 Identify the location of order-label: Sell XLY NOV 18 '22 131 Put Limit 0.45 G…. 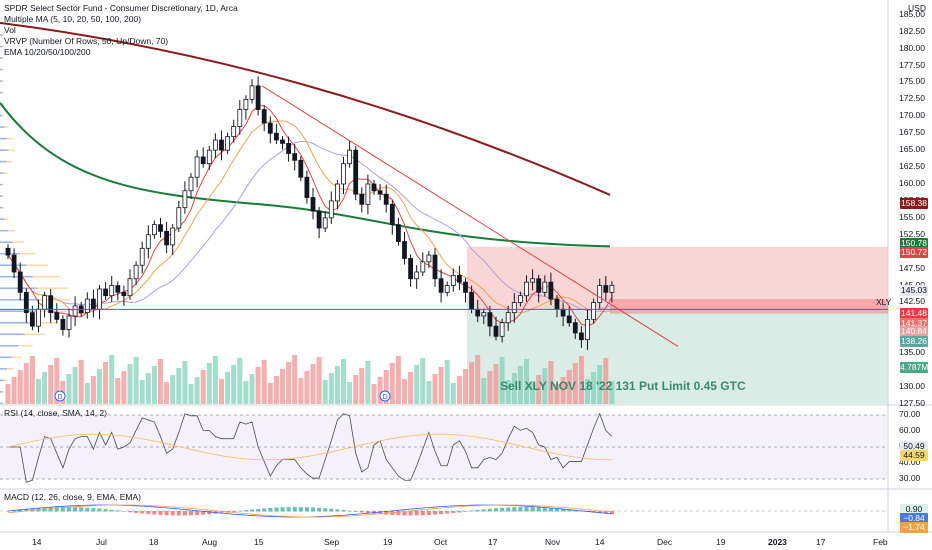
(623, 386).